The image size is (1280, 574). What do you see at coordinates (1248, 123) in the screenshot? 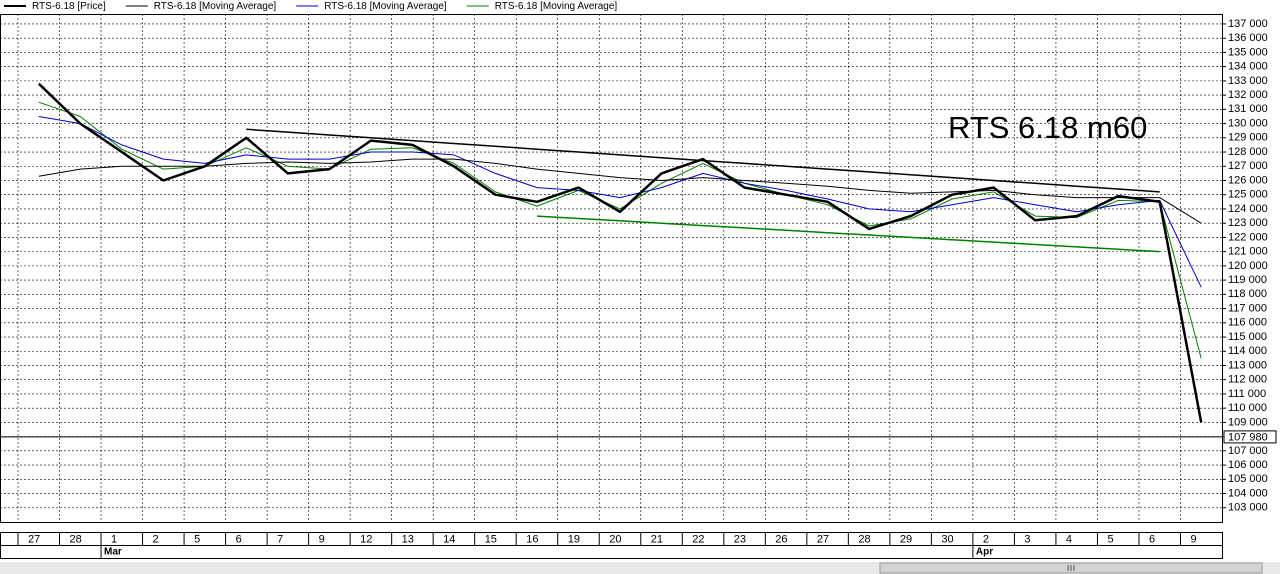
I see `y-tick-label: 130 000` at bounding box center [1248, 123].